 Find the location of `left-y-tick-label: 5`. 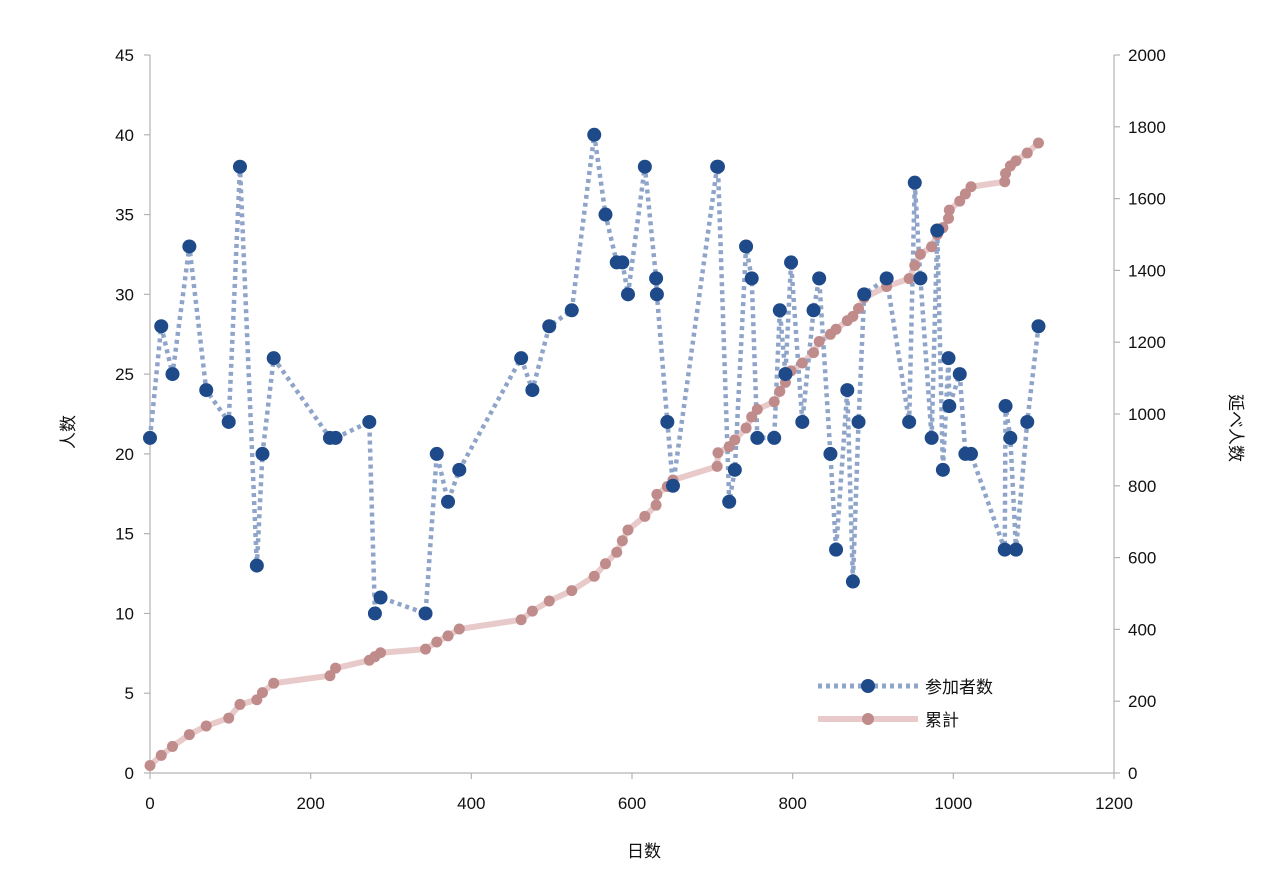

left-y-tick-label: 5 is located at coordinates (129, 693).